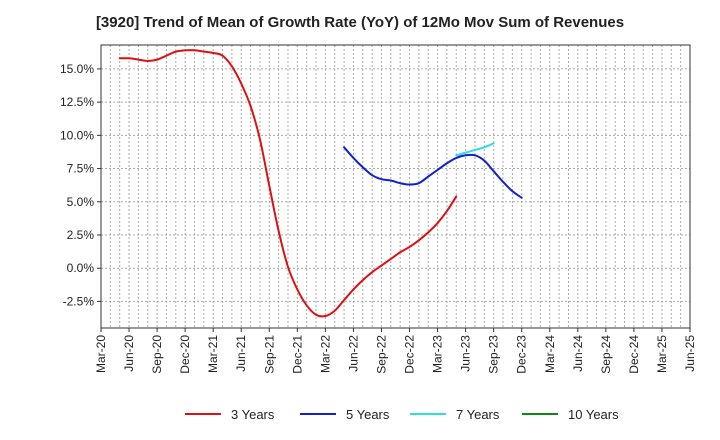  Describe the element at coordinates (433, 172) in the screenshot. I see `series-line-5-years` at that location.